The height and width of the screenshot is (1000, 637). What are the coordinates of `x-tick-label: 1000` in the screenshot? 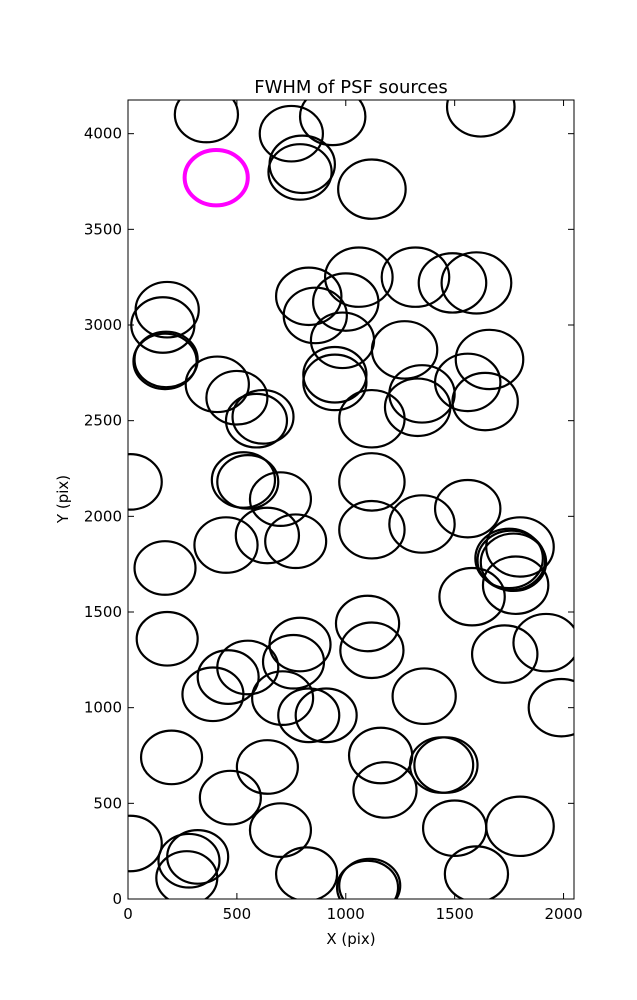 It's located at (346, 914).